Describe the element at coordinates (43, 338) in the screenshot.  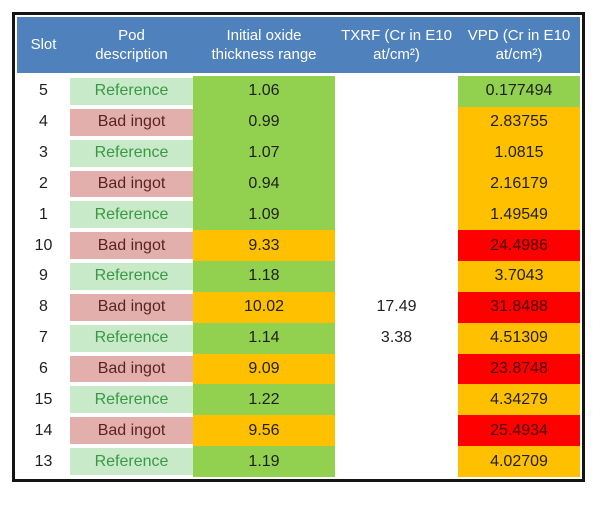
I see `slot-cell: 7` at that location.